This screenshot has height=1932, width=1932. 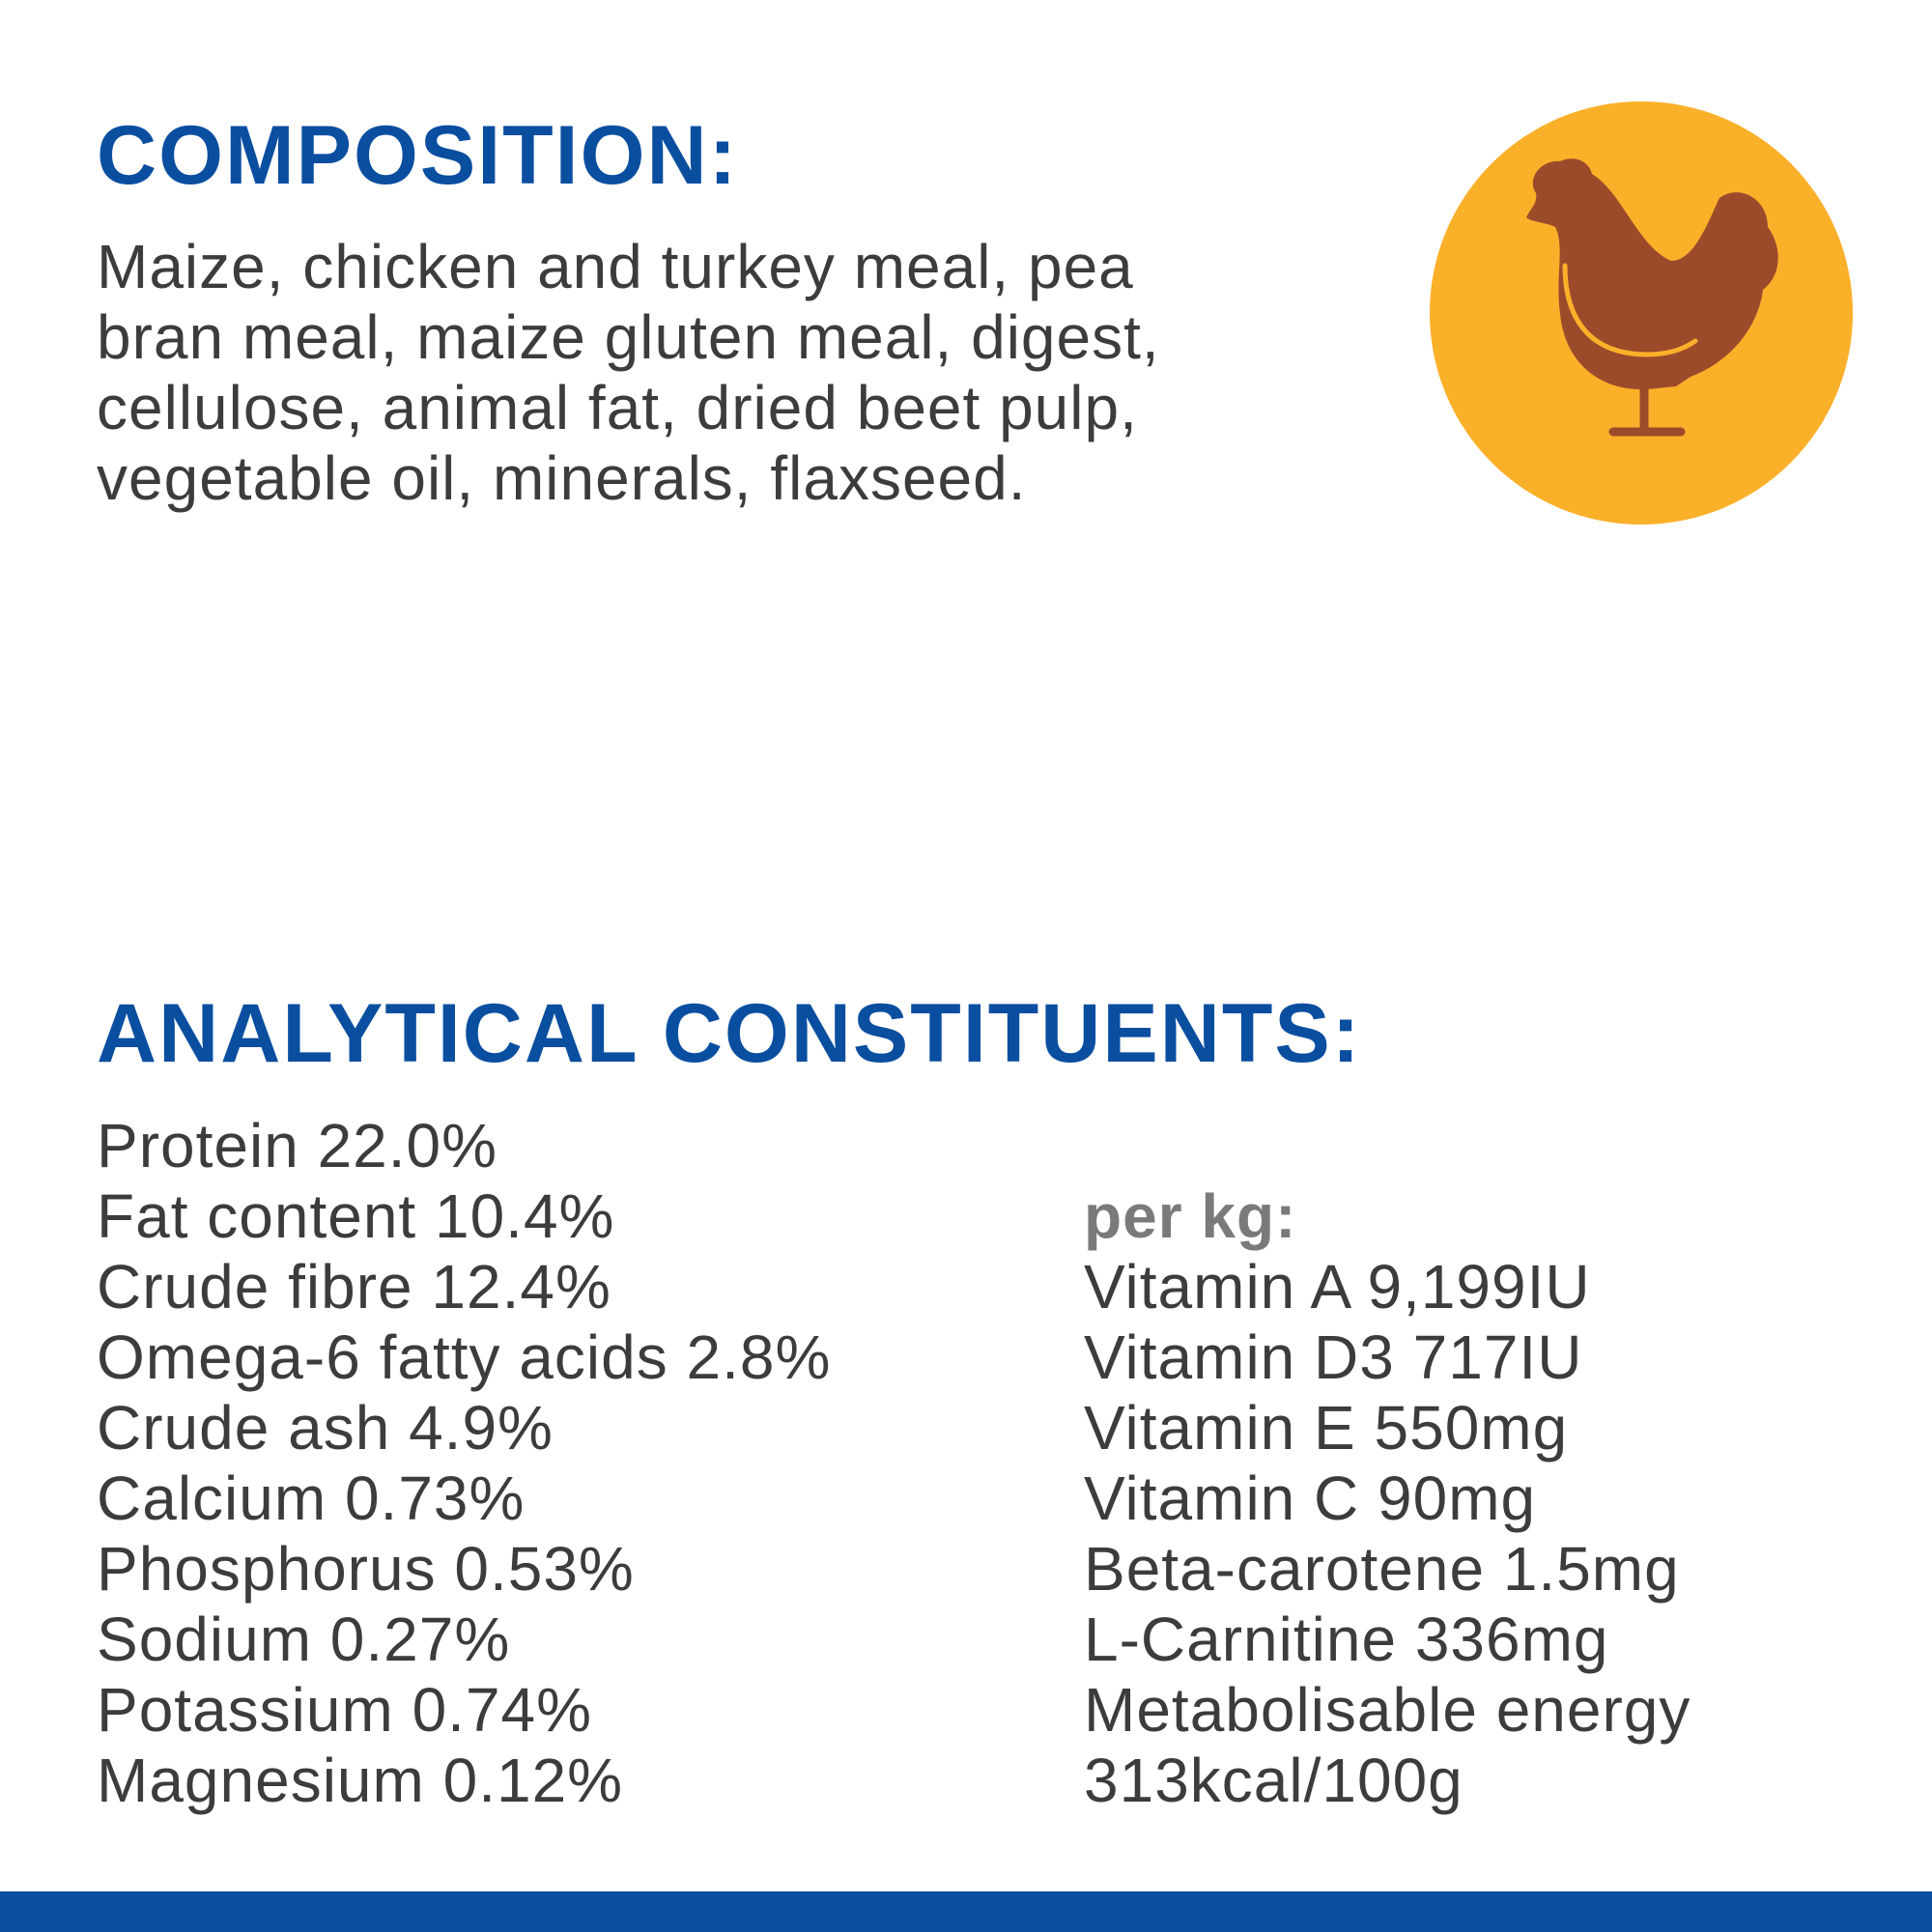 I want to click on per-kg-item: Beta-carotene 1.5mg, so click(x=1382, y=1569).